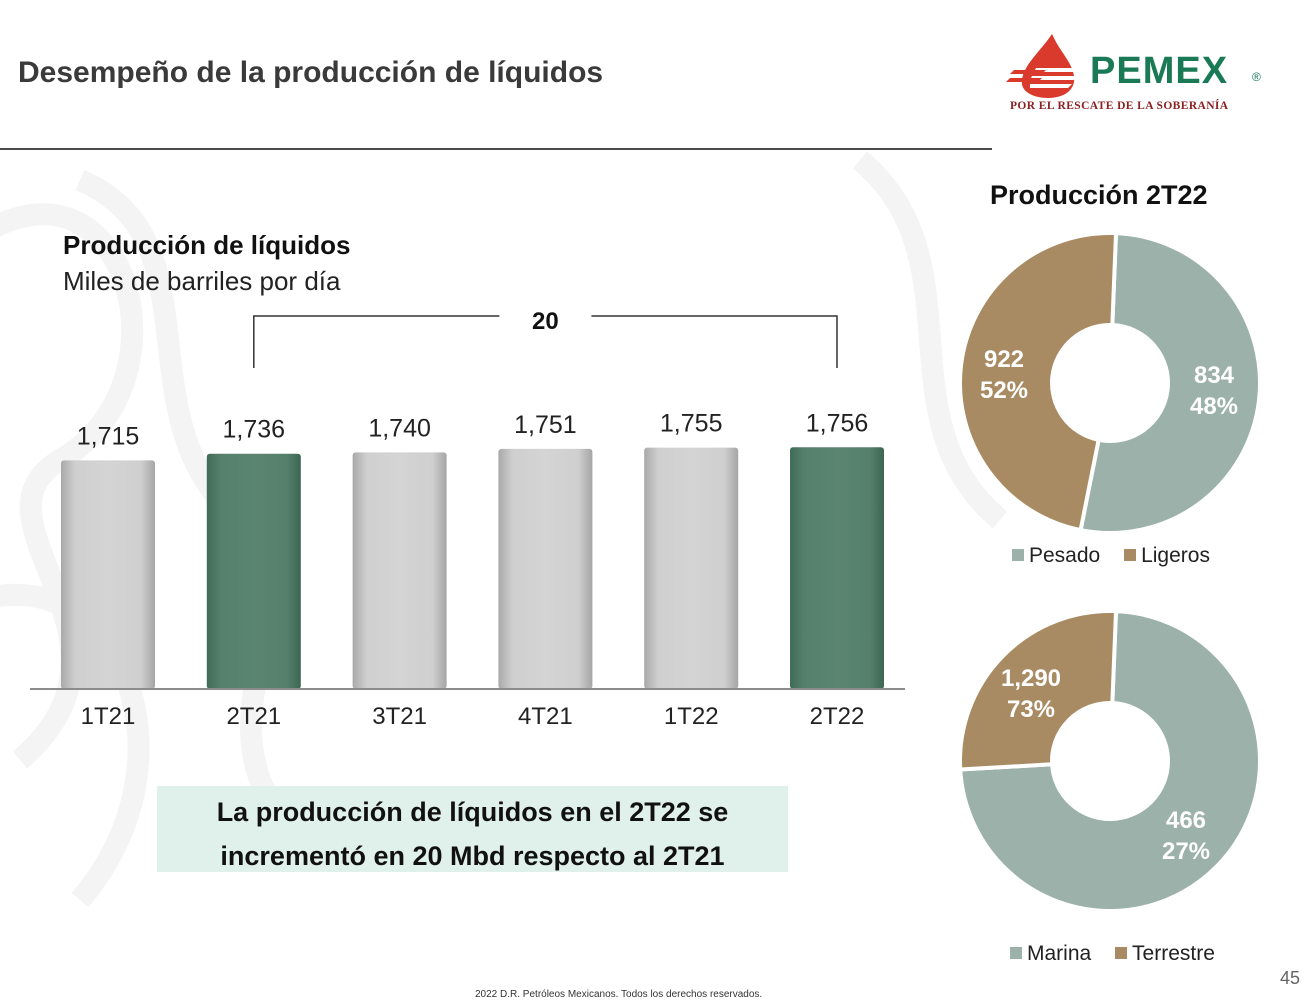  What do you see at coordinates (376, 341) in the screenshot?
I see `bracket-left` at bounding box center [376, 341].